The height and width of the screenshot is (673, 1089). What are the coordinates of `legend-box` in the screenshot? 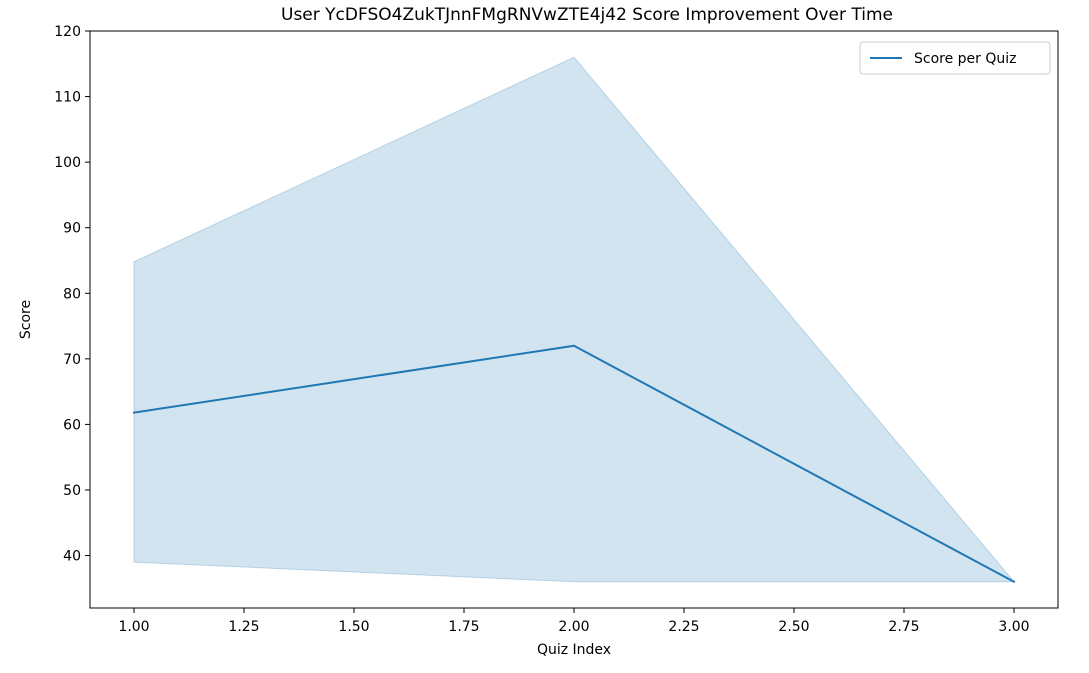 It's located at (955, 58).